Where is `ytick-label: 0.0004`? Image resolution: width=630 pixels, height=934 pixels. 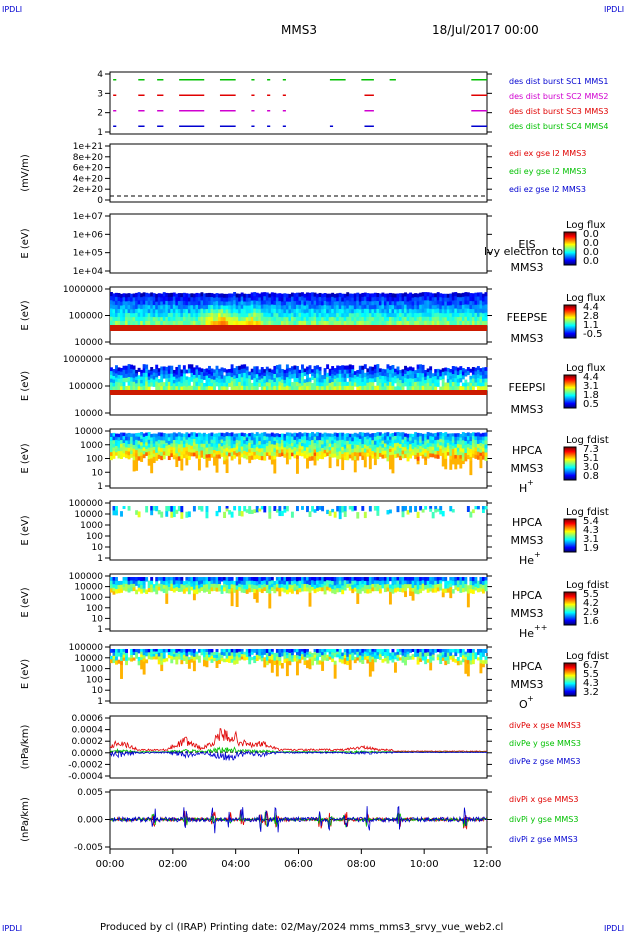 ytick-label: 0.0004 is located at coordinates (88, 731).